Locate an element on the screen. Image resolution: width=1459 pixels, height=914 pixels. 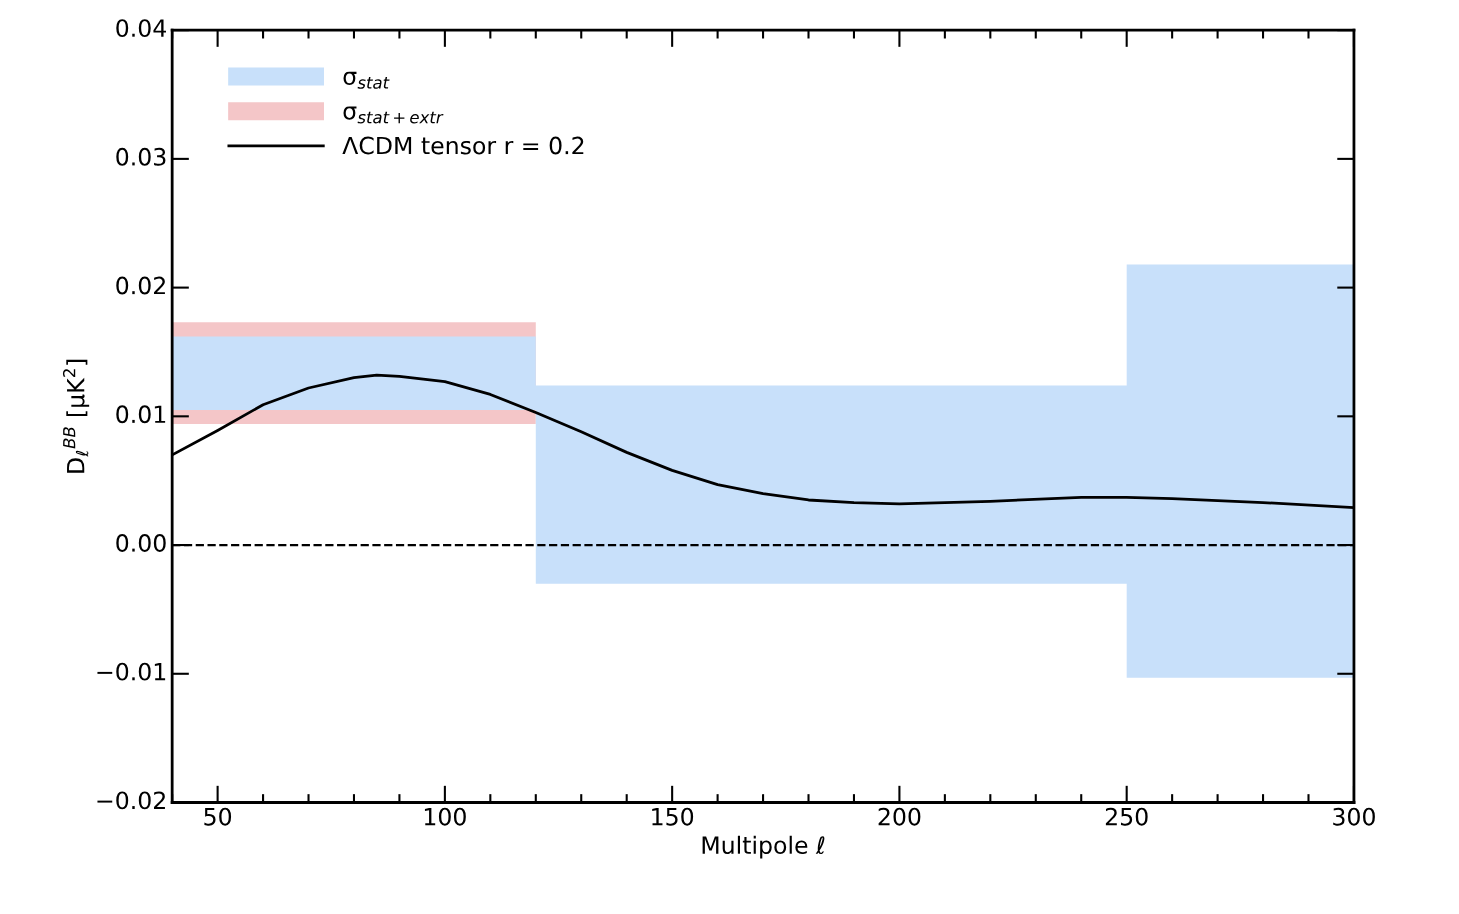
legend-label: σ$_{stat}$ is located at coordinates (366, 80).